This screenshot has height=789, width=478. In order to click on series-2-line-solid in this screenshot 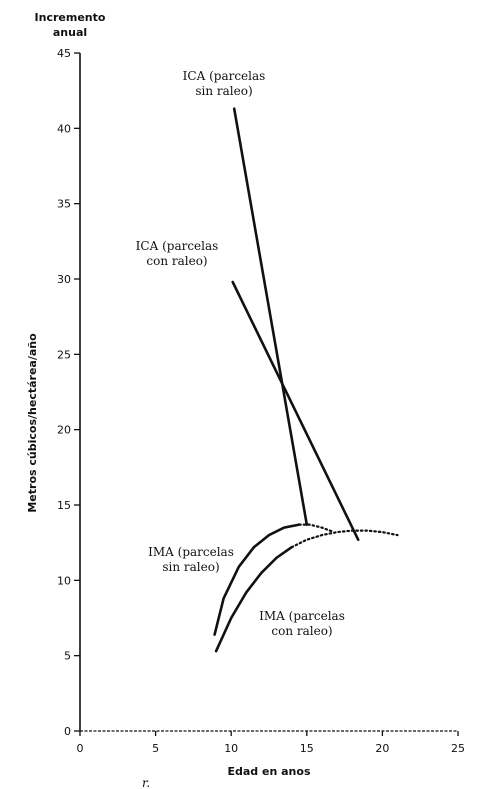, I will do `click(257, 579)`.